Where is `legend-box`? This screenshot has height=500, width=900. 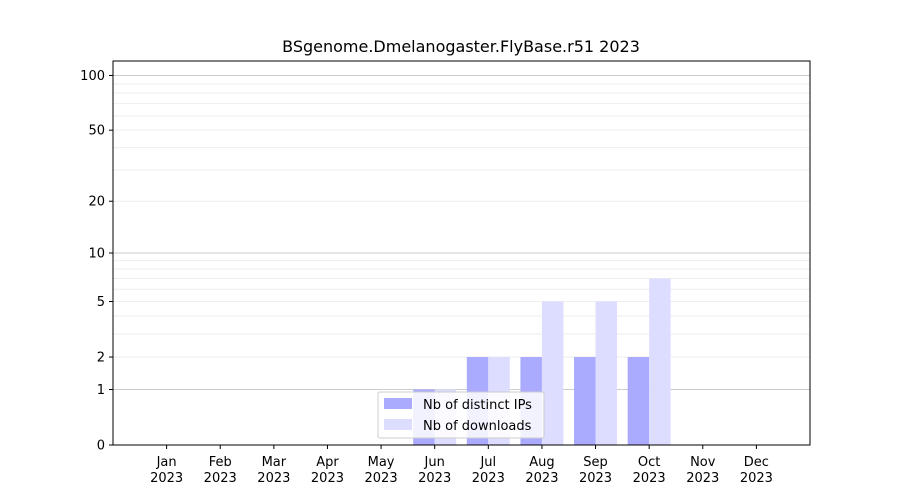
legend-box is located at coordinates (461, 415).